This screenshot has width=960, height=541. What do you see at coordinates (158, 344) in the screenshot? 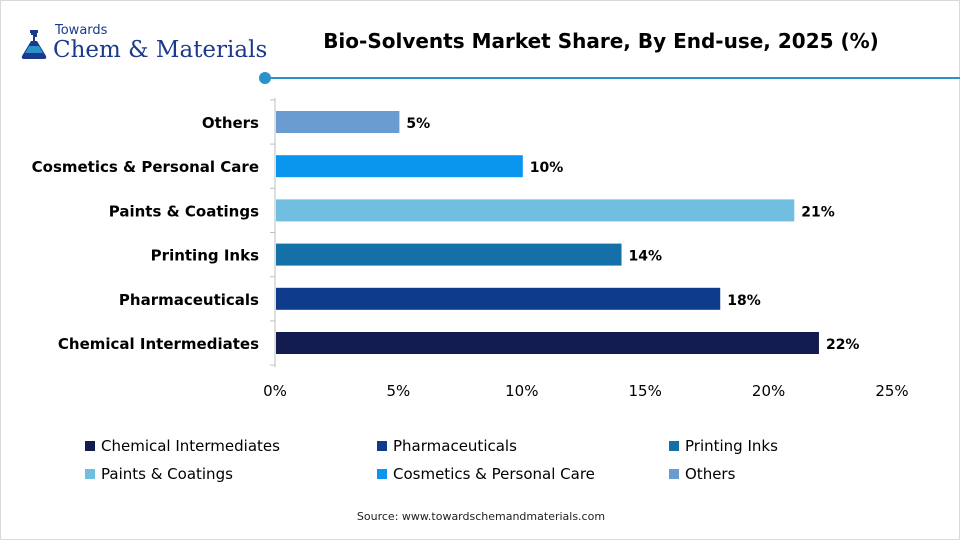
I see `category-label: Chemical Intermediates` at bounding box center [158, 344].